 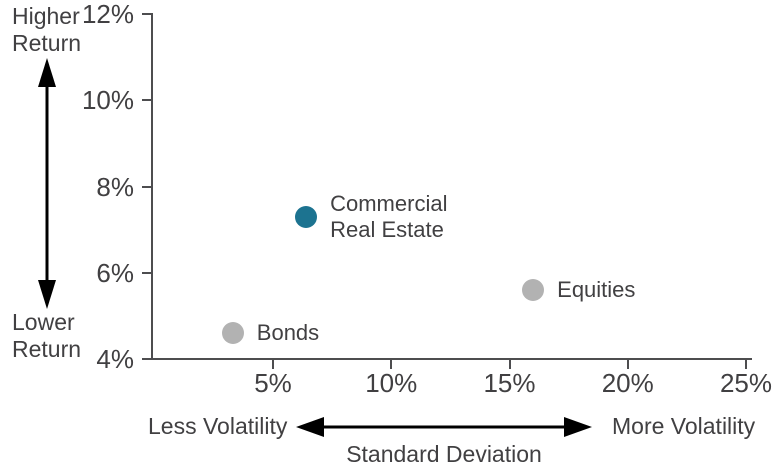 What do you see at coordinates (627, 383) in the screenshot?
I see `x-axis-tick-label: 20%` at bounding box center [627, 383].